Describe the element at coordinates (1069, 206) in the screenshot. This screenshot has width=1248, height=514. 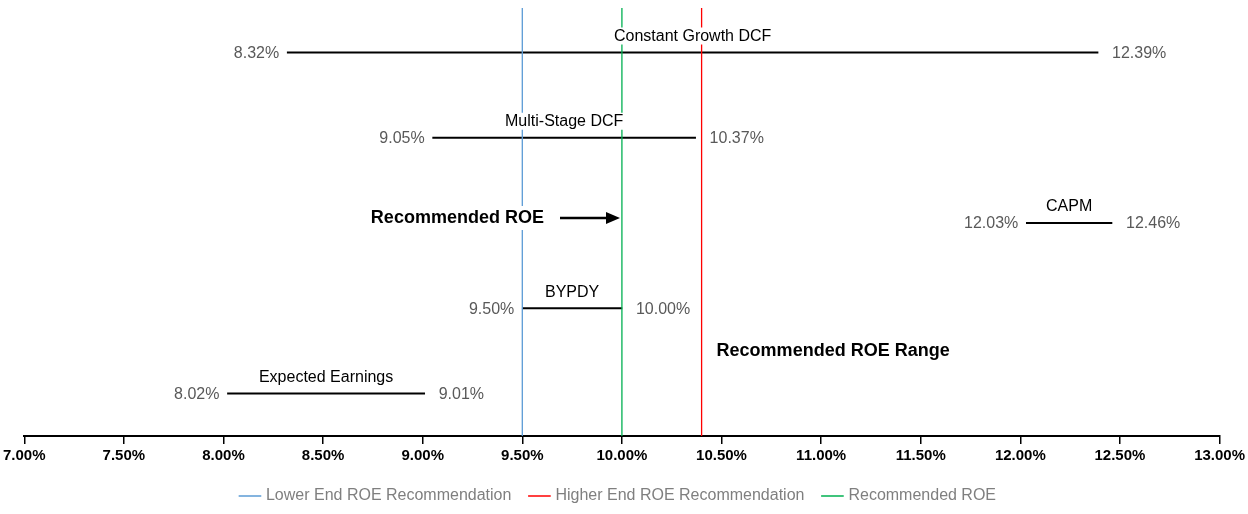
I see `y-tick-label: CAPM` at that location.